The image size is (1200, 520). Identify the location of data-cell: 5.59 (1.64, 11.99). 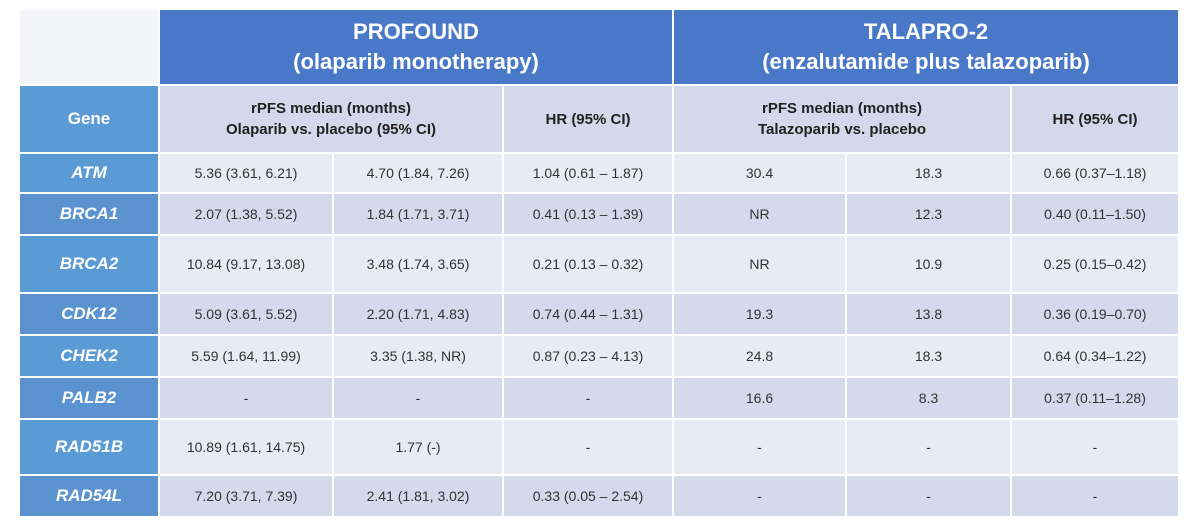
(246, 356).